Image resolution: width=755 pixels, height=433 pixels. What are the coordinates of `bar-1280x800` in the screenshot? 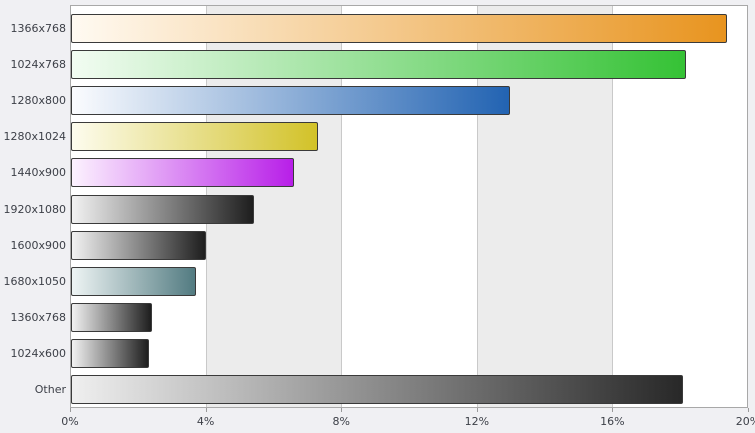 It's located at (291, 101).